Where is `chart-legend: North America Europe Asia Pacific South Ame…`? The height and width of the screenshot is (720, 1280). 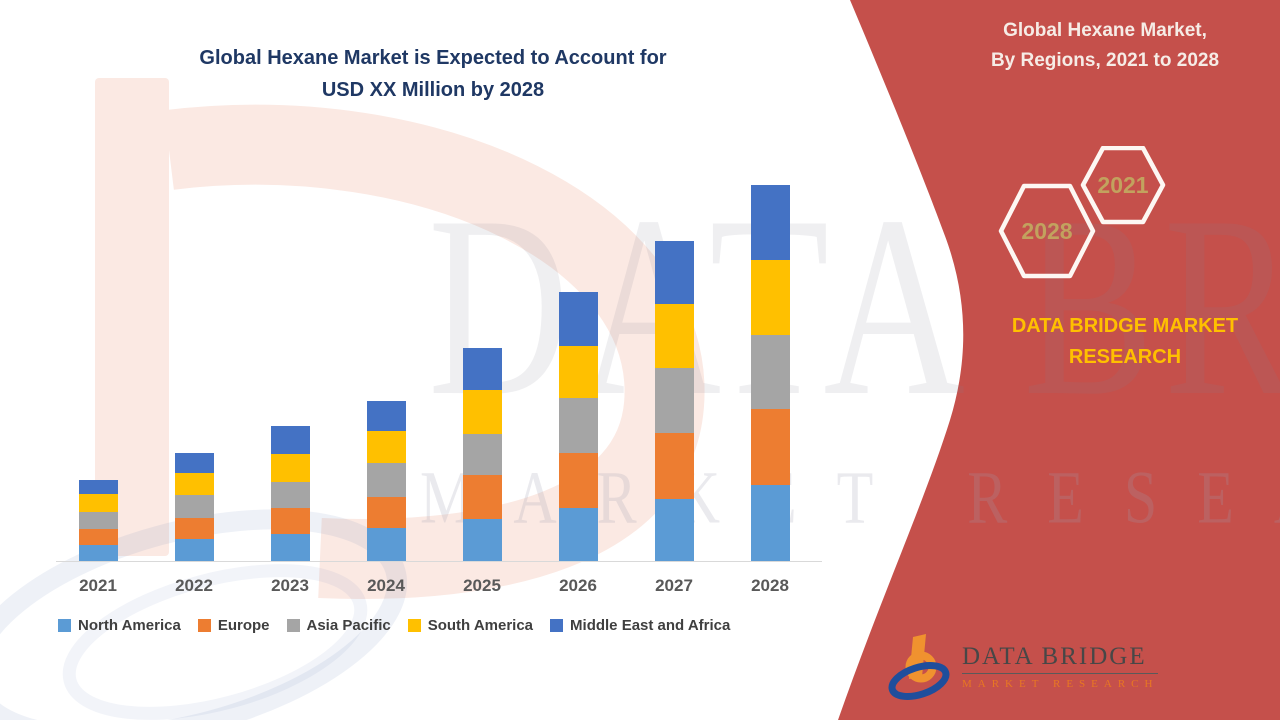 chart-legend: North America Europe Asia Pacific South Ame… is located at coordinates (394, 625).